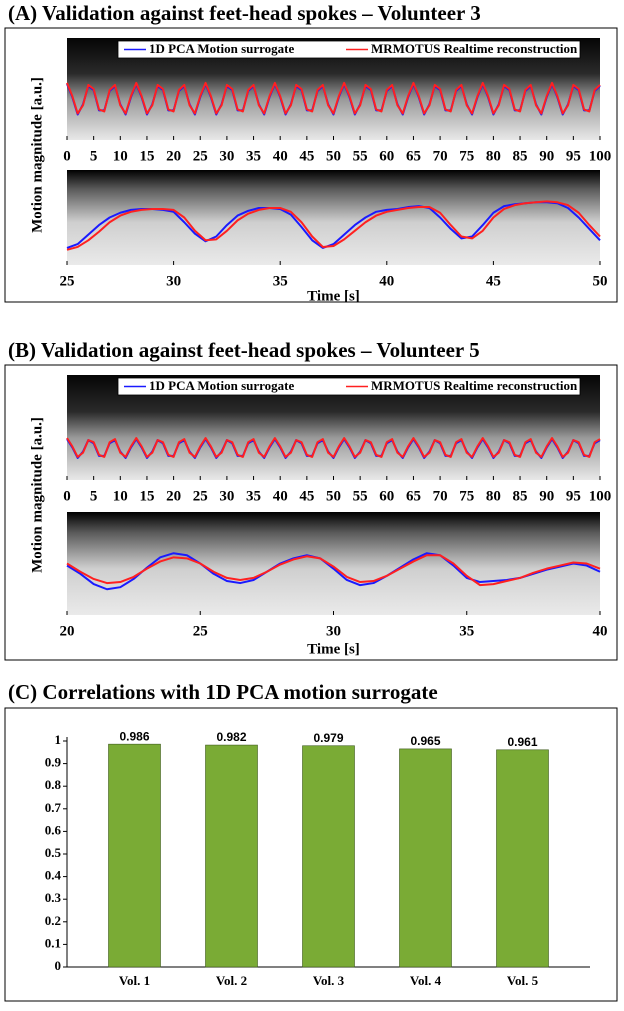  What do you see at coordinates (523, 980) in the screenshot?
I see `x-tick-label: Vol. 5` at bounding box center [523, 980].